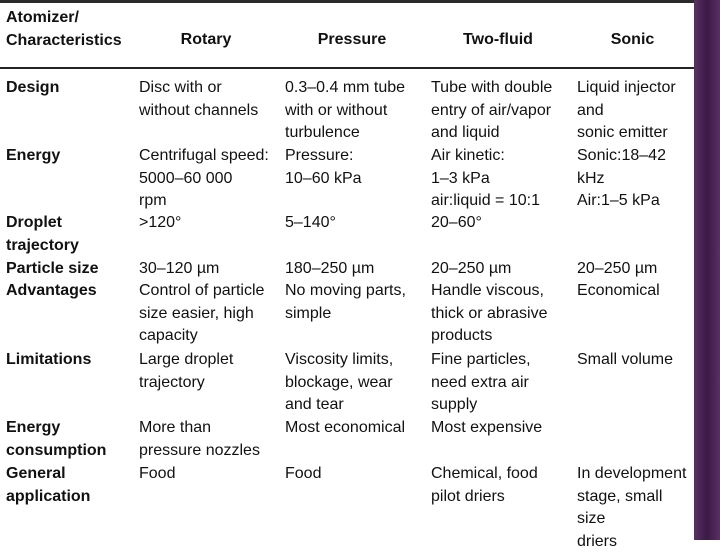 Image resolution: width=720 pixels, height=553 pixels. What do you see at coordinates (485, 178) in the screenshot?
I see `table-cell: Air kinetic: 1–3 kPa air:liquid = 10:1` at bounding box center [485, 178].